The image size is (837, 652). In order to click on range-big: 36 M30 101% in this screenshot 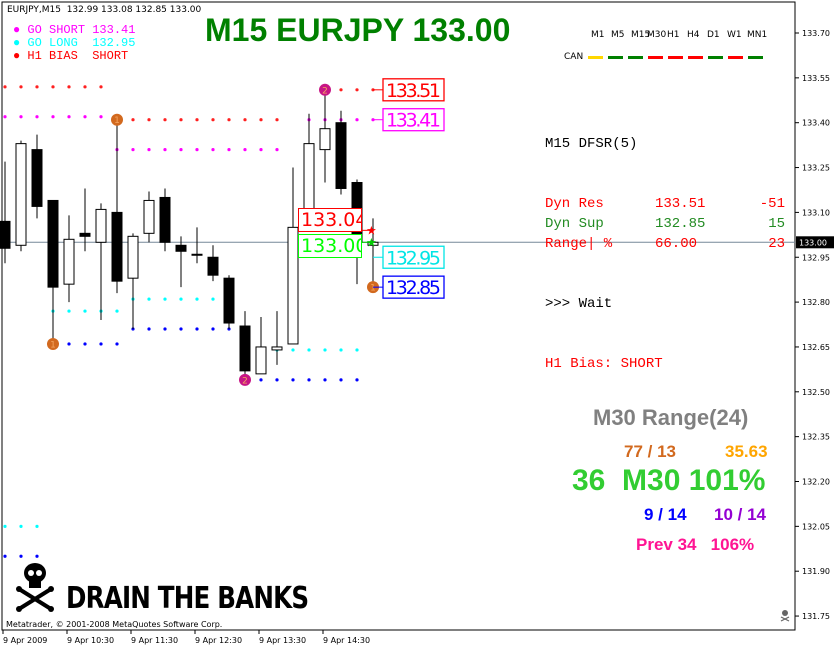, I will do `click(669, 480)`.